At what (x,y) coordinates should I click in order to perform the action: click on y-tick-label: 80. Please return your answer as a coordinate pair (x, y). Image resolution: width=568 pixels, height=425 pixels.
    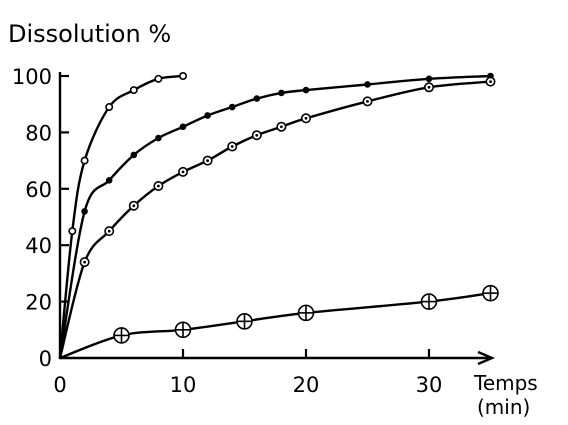
    Looking at the image, I should click on (38, 133).